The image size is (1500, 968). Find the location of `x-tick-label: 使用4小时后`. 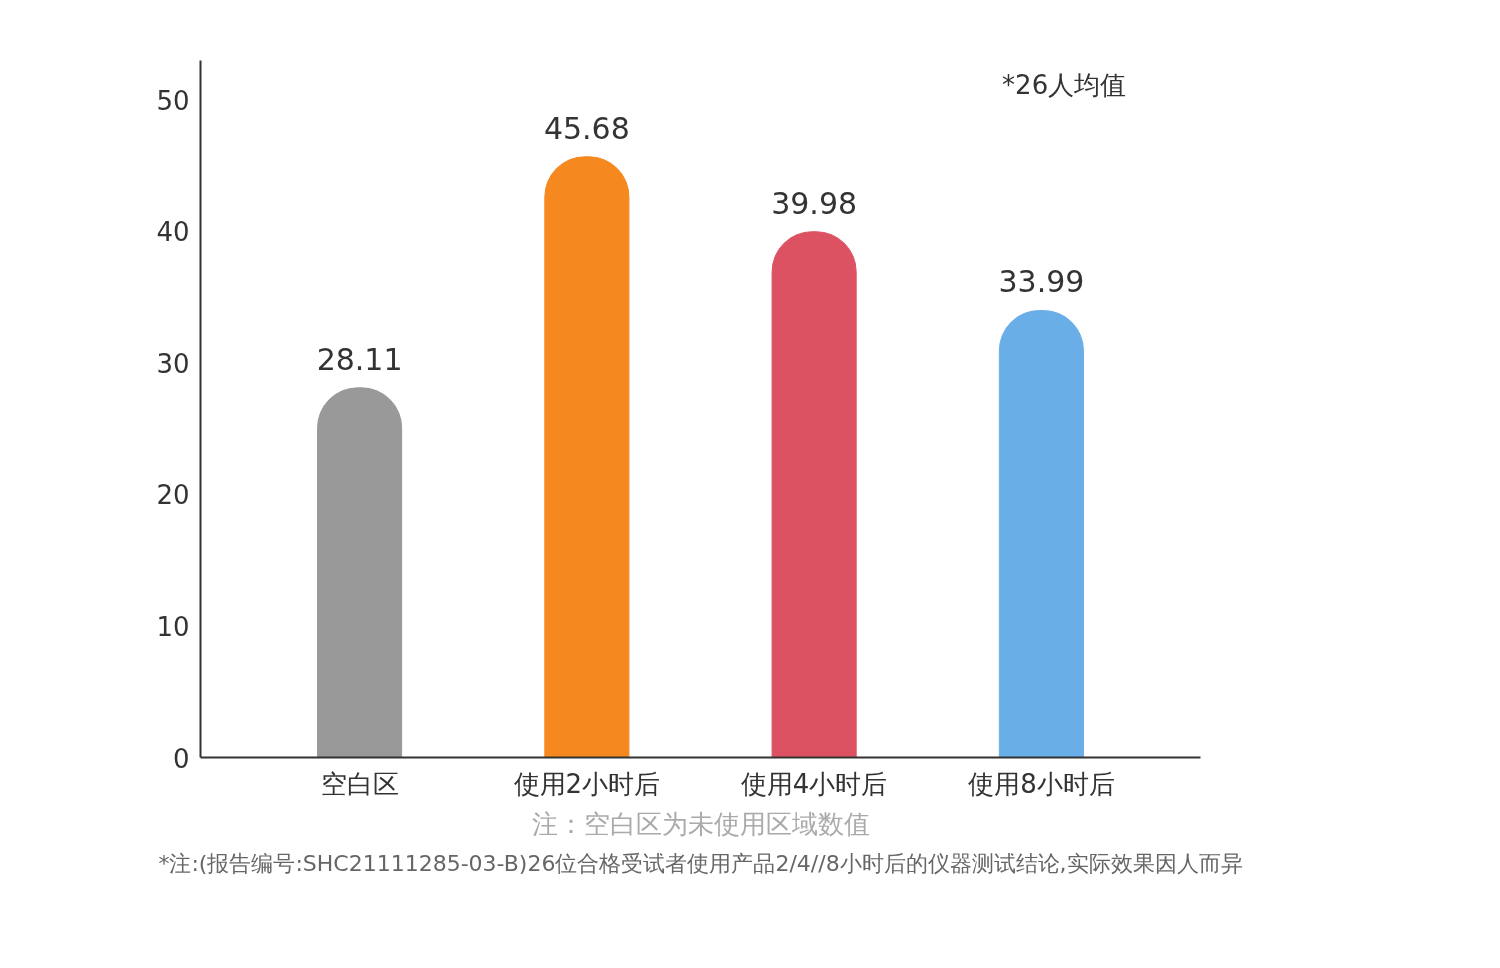

x-tick-label: 使用4小时后 is located at coordinates (814, 783).